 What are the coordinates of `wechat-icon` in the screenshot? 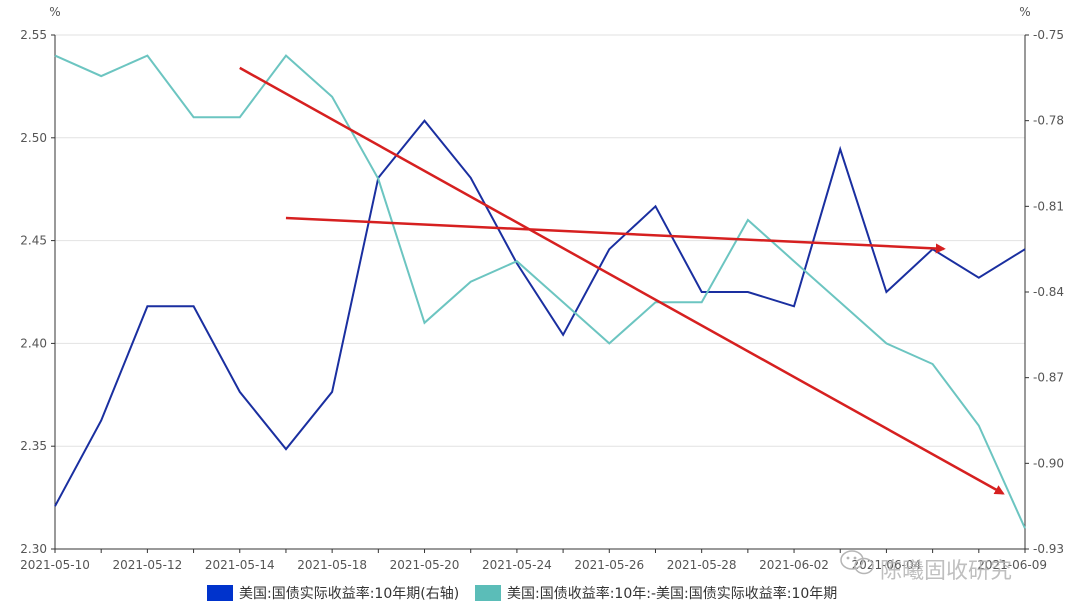 It's located at (857, 562).